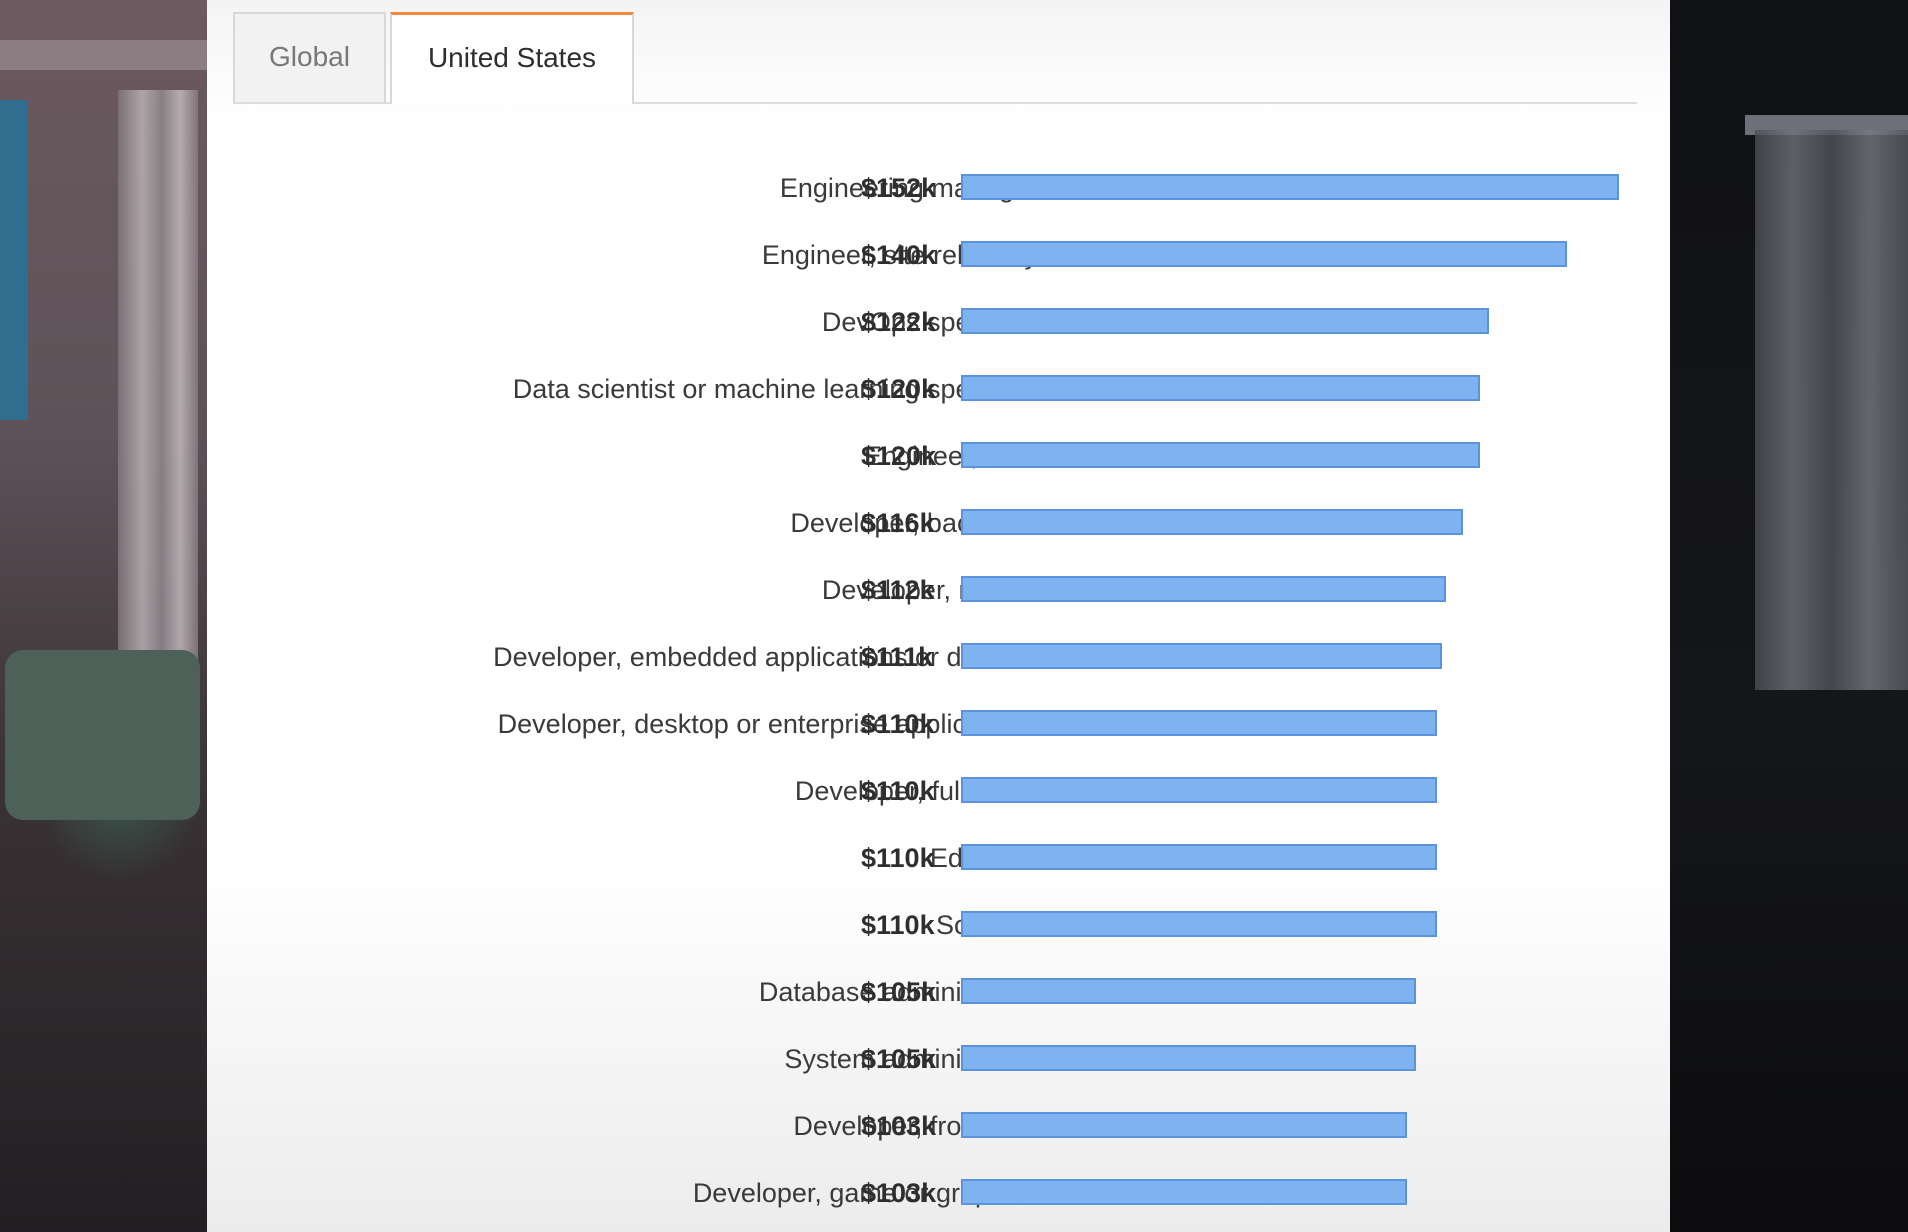 This screenshot has width=1908, height=1232. What do you see at coordinates (938, 523) in the screenshot?
I see `chart-row: Developer, back-end $116k` at bounding box center [938, 523].